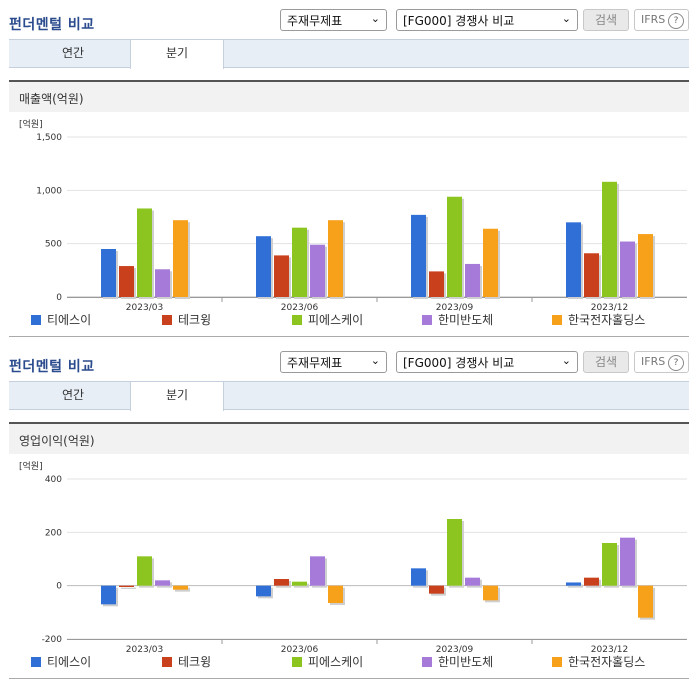  I want to click on compare-group-value: [FG000] 경쟁사 비교, so click(459, 21).